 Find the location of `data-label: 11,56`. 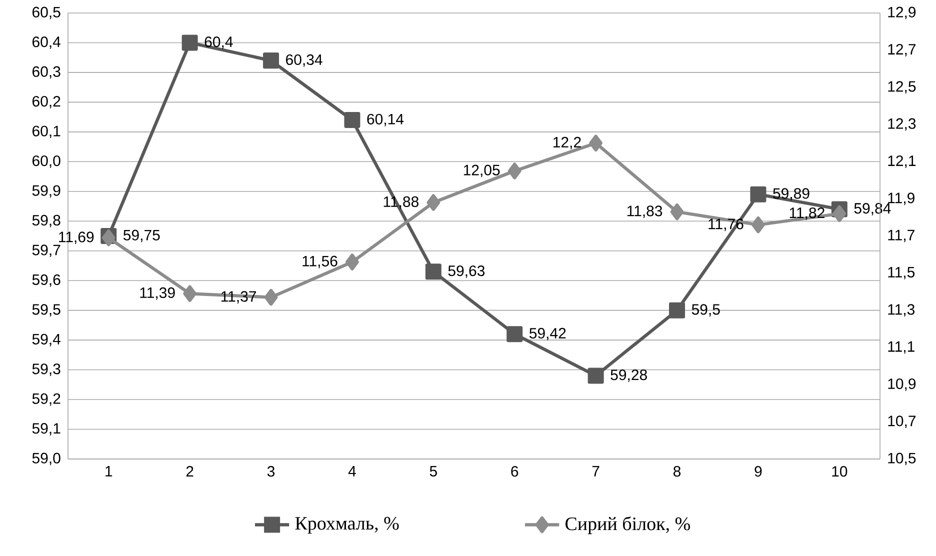

data-label: 11,56 is located at coordinates (320, 262).